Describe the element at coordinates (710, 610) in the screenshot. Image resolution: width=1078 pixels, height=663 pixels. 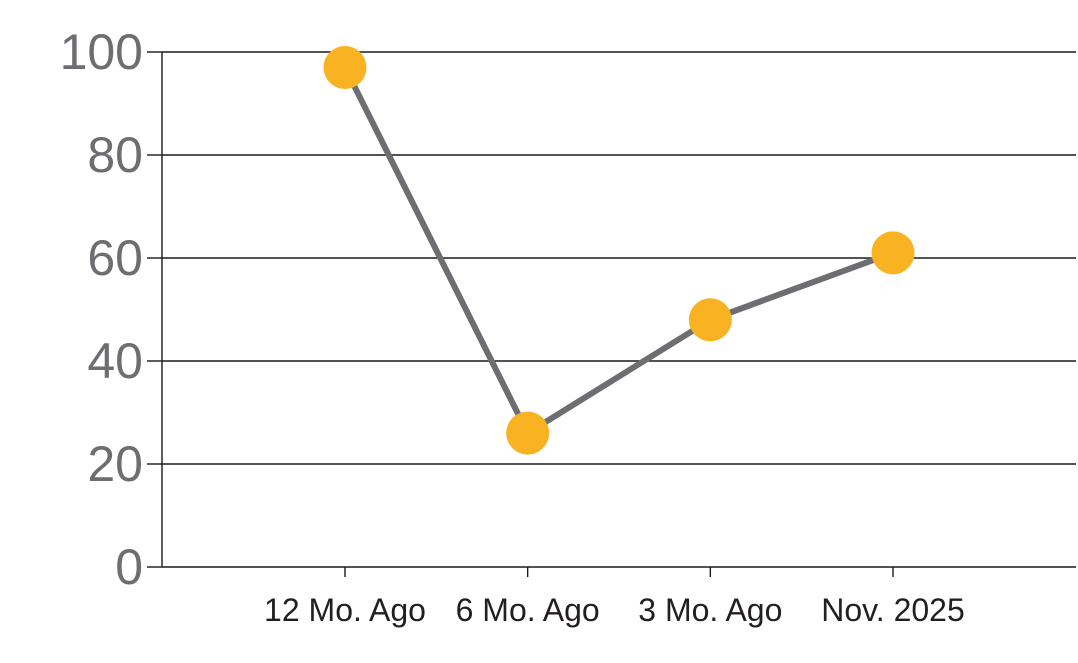
I see `x-tick-label: 3 Mo. Ago` at that location.